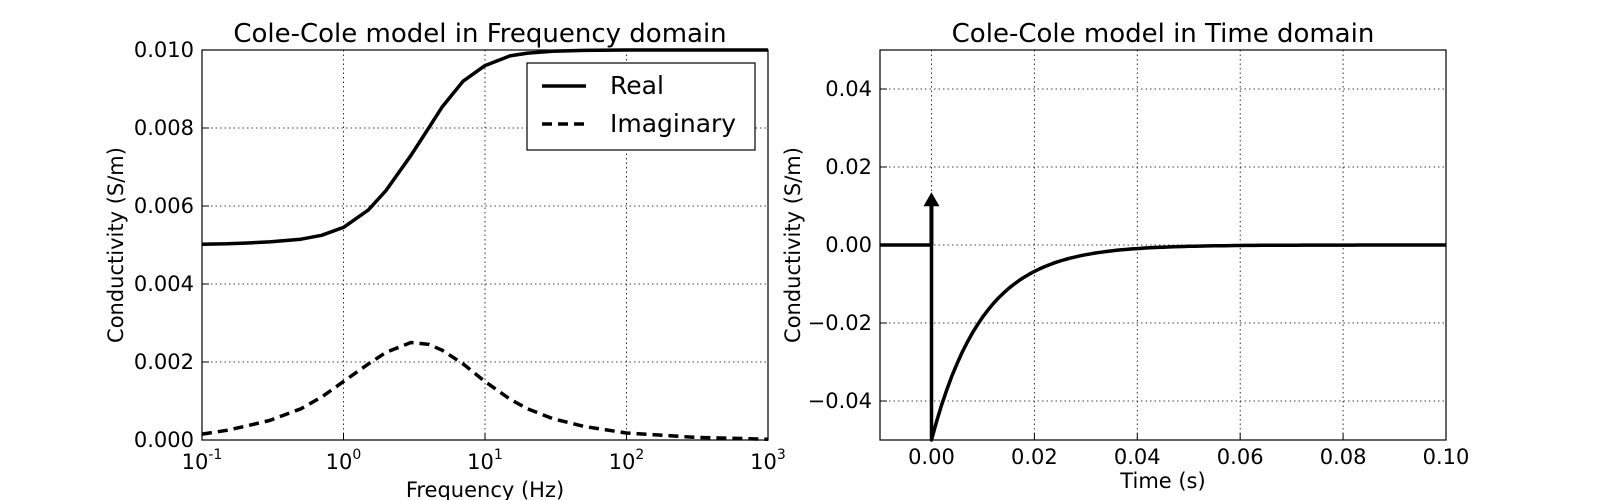 Image resolution: width=1600 pixels, height=500 pixels. What do you see at coordinates (1343, 457) in the screenshot?
I see `x-tick-label: 0.08` at bounding box center [1343, 457].